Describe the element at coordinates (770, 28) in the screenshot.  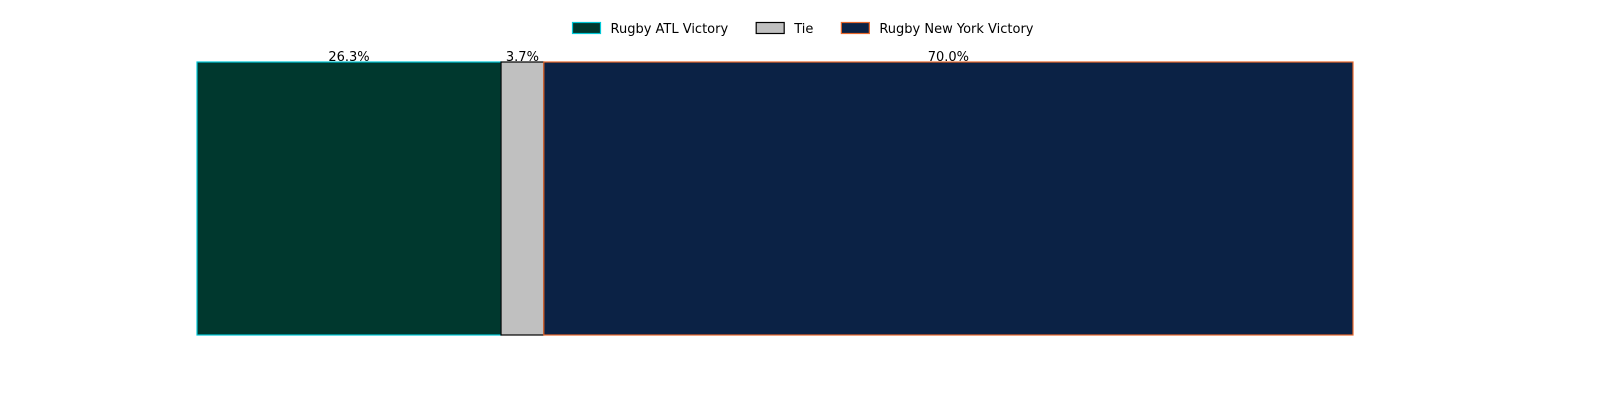
I see `legend-swatch-tie` at that location.